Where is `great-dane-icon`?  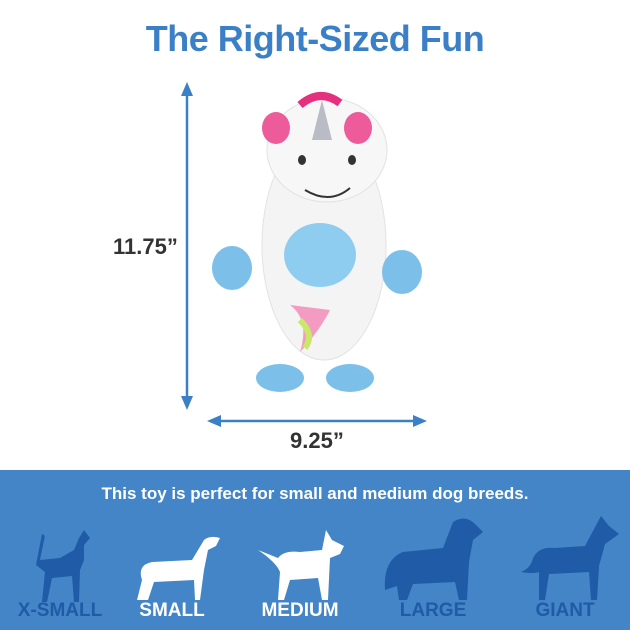
great-dane-icon is located at coordinates (570, 558).